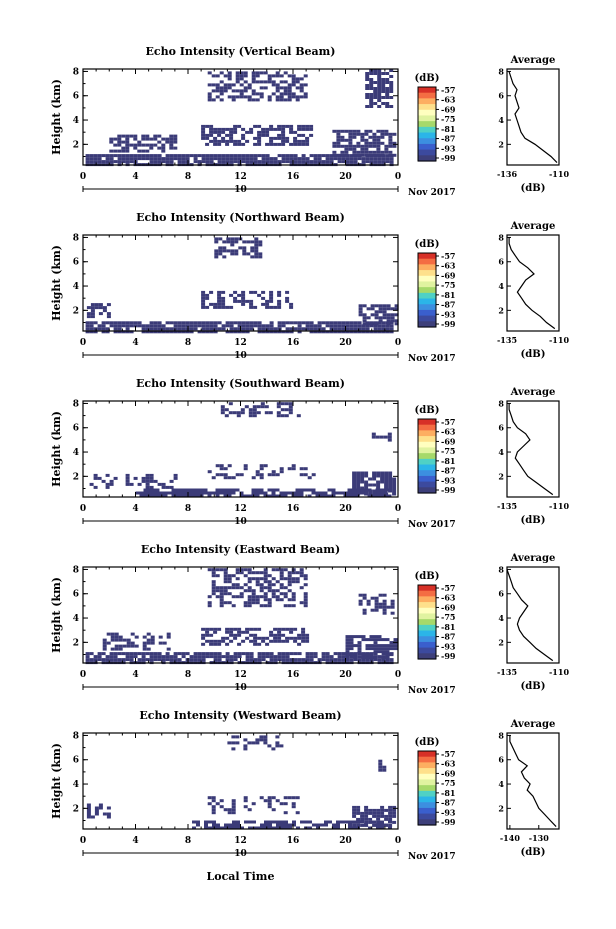 The height and width of the screenshot is (929, 616). Describe the element at coordinates (188, 675) in the screenshot. I see `x-tick-label: 8` at that location.